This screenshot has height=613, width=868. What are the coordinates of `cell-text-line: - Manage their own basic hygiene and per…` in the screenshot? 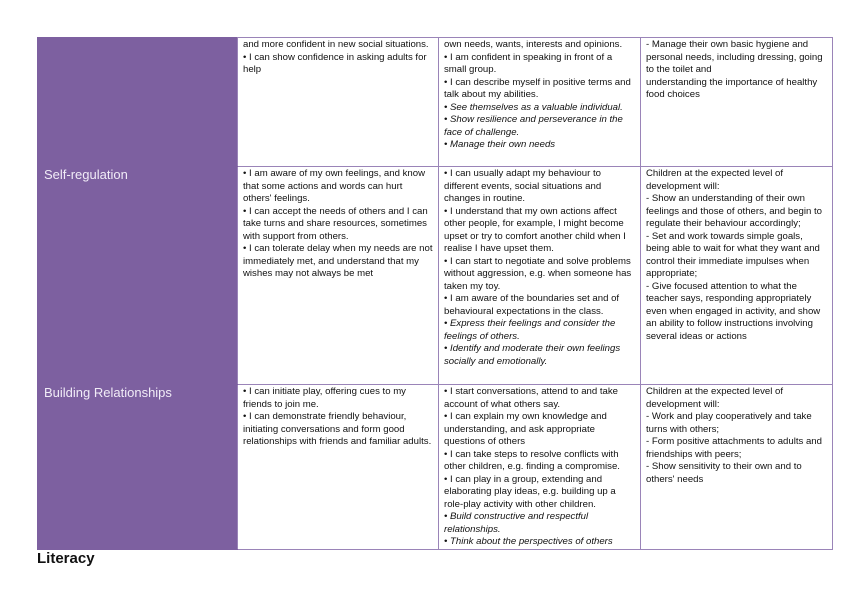 It's located at (734, 57).